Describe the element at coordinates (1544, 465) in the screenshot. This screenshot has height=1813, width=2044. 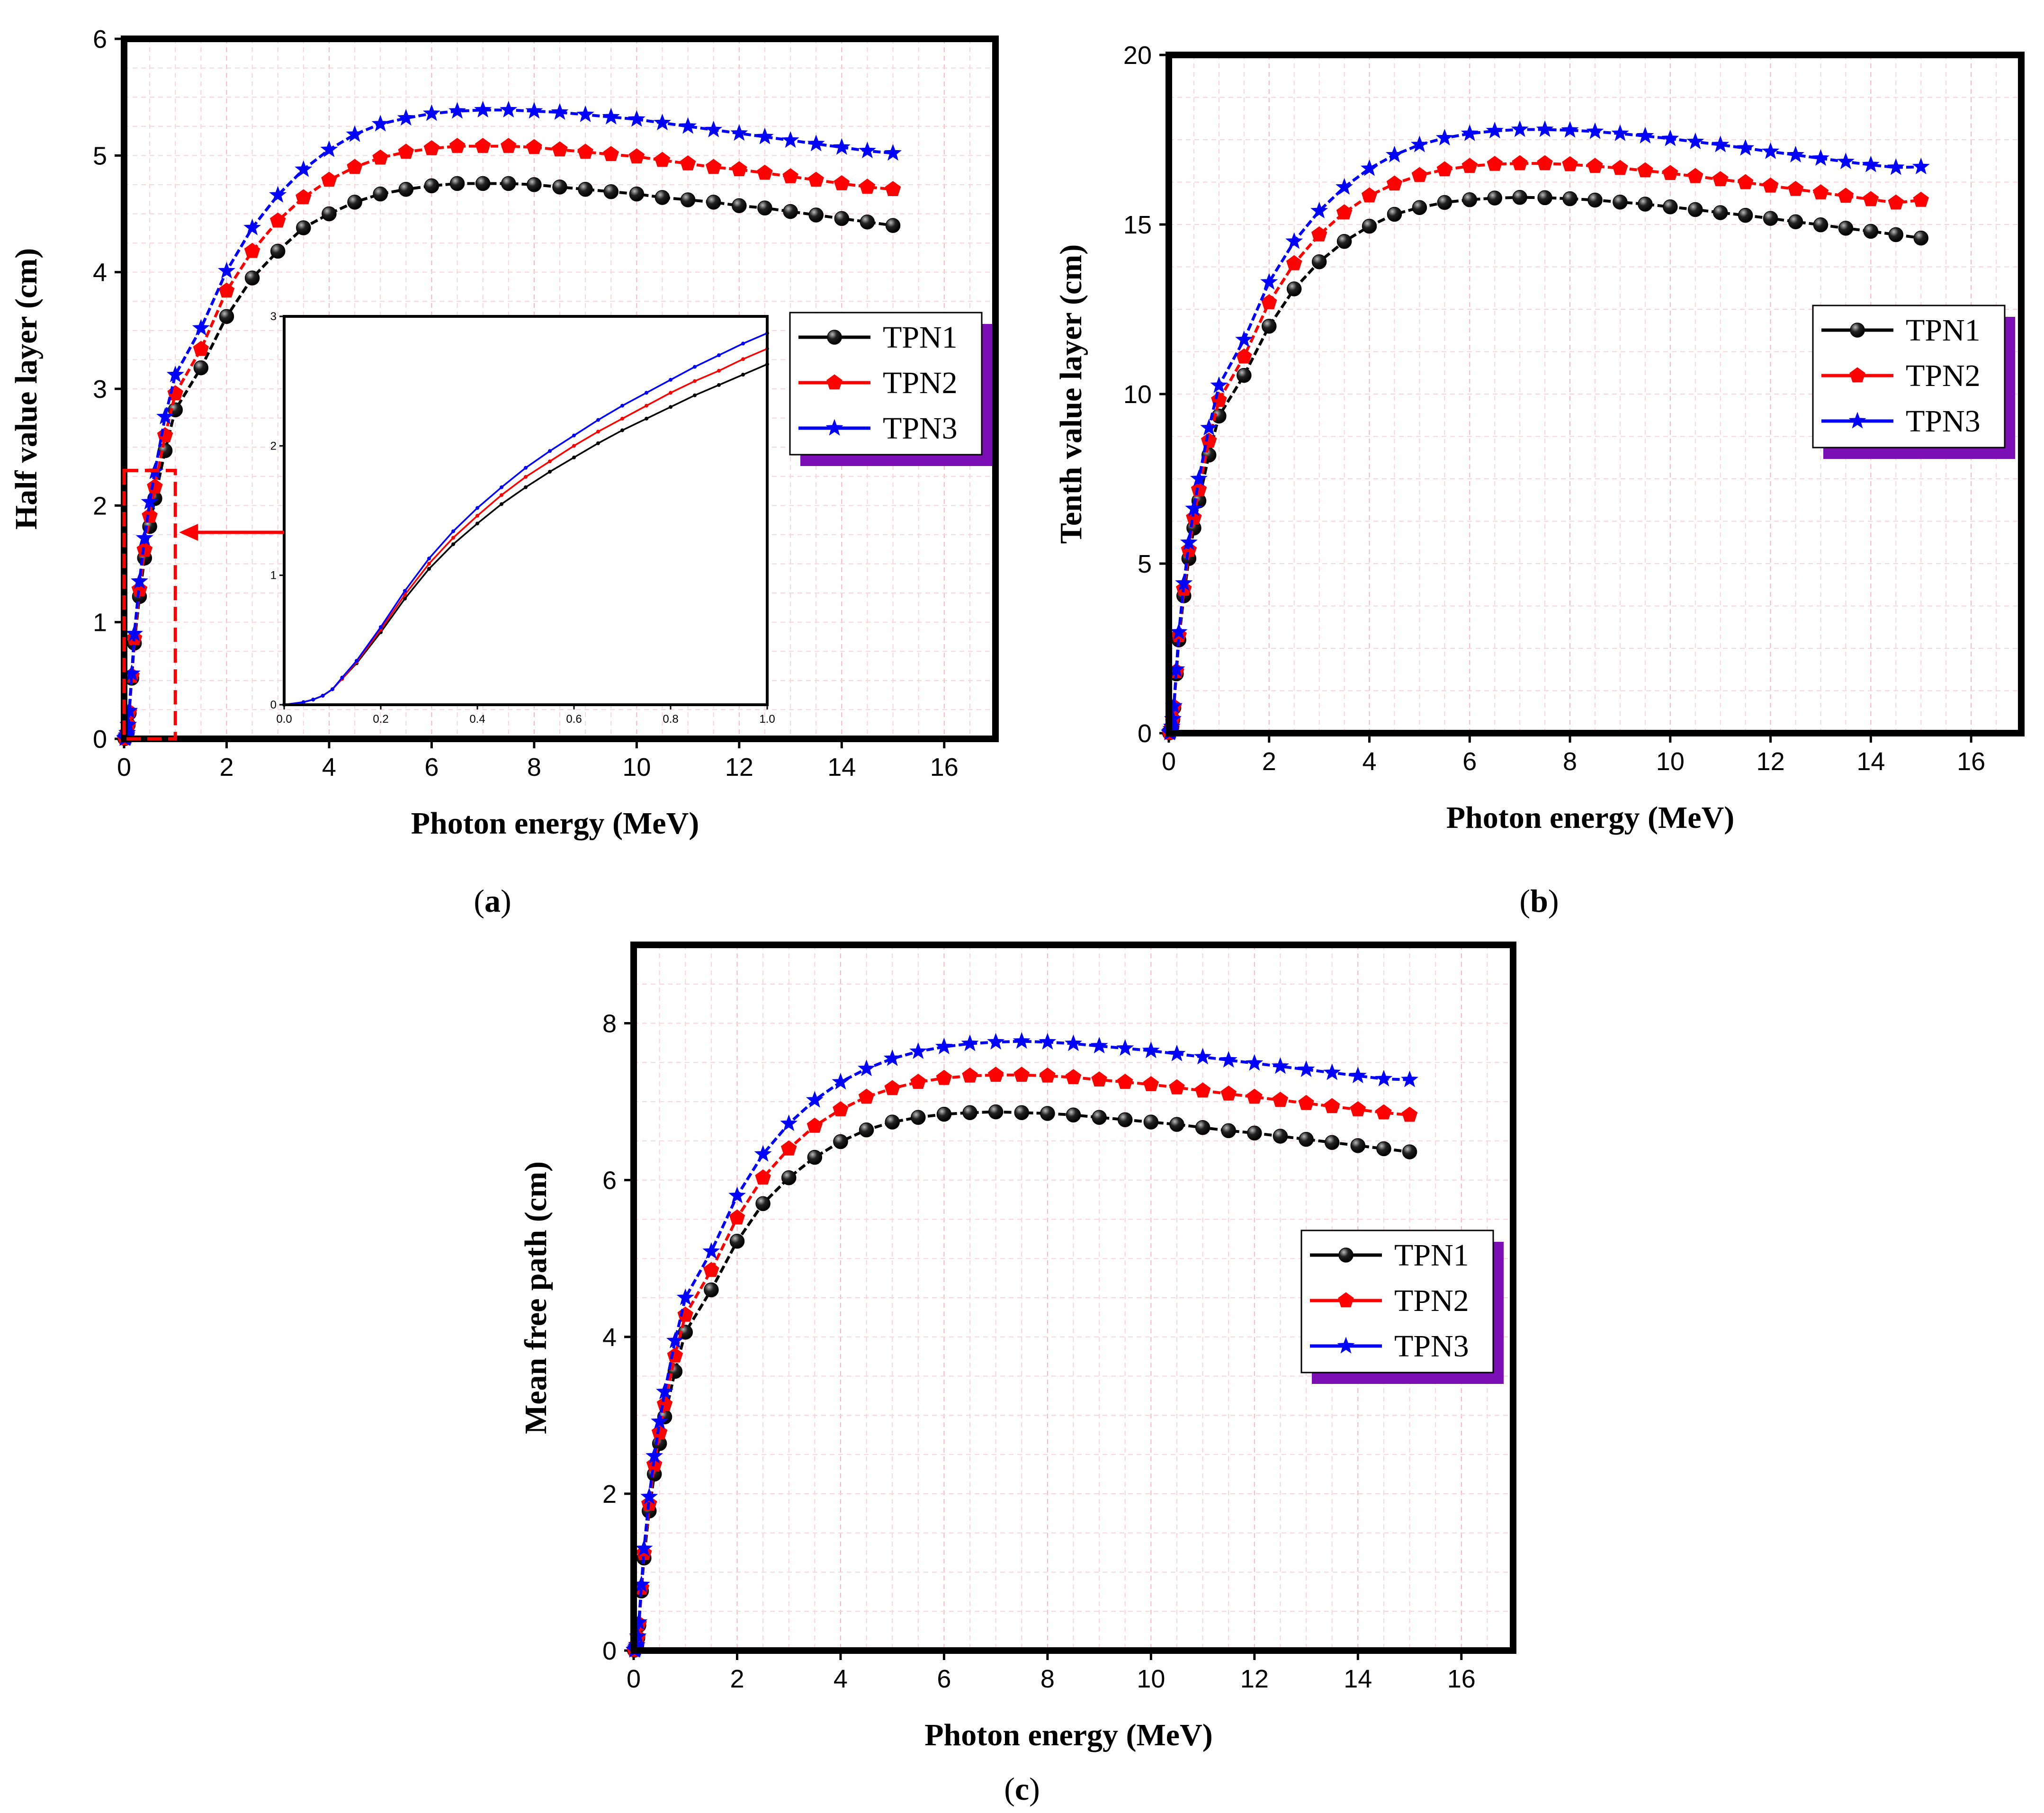
I see `series-line-TPN1` at that location.